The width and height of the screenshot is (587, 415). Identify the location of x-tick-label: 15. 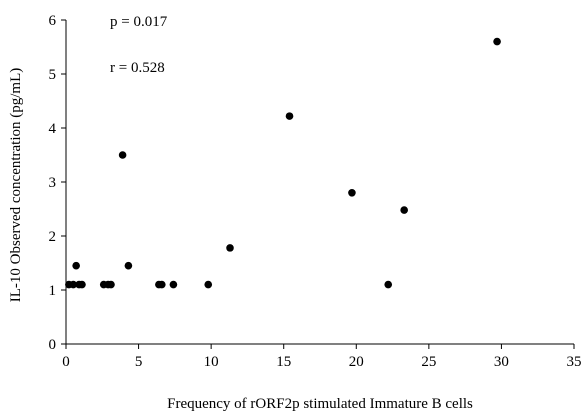
(283, 362).